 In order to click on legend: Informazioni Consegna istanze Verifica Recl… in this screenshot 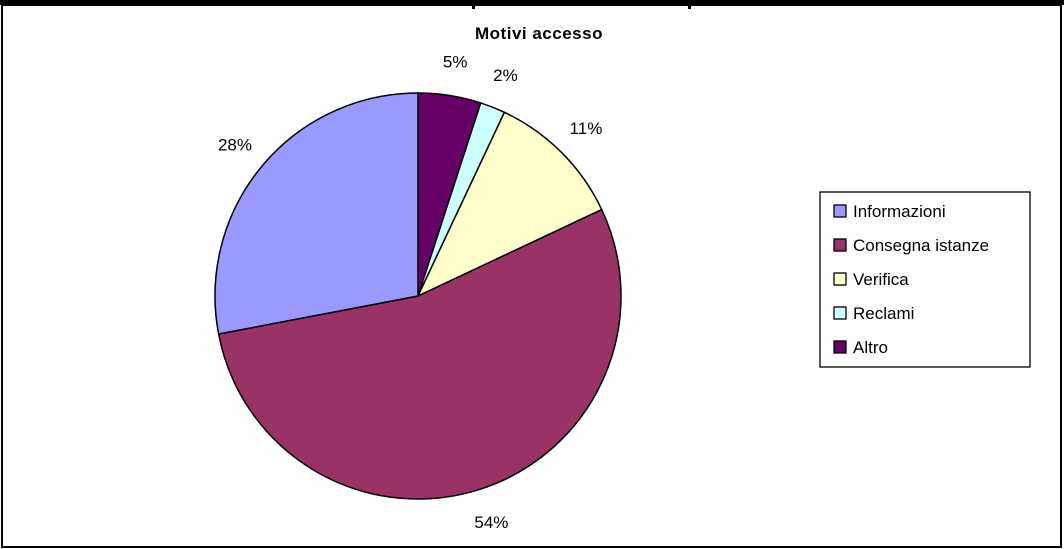, I will do `click(925, 279)`.